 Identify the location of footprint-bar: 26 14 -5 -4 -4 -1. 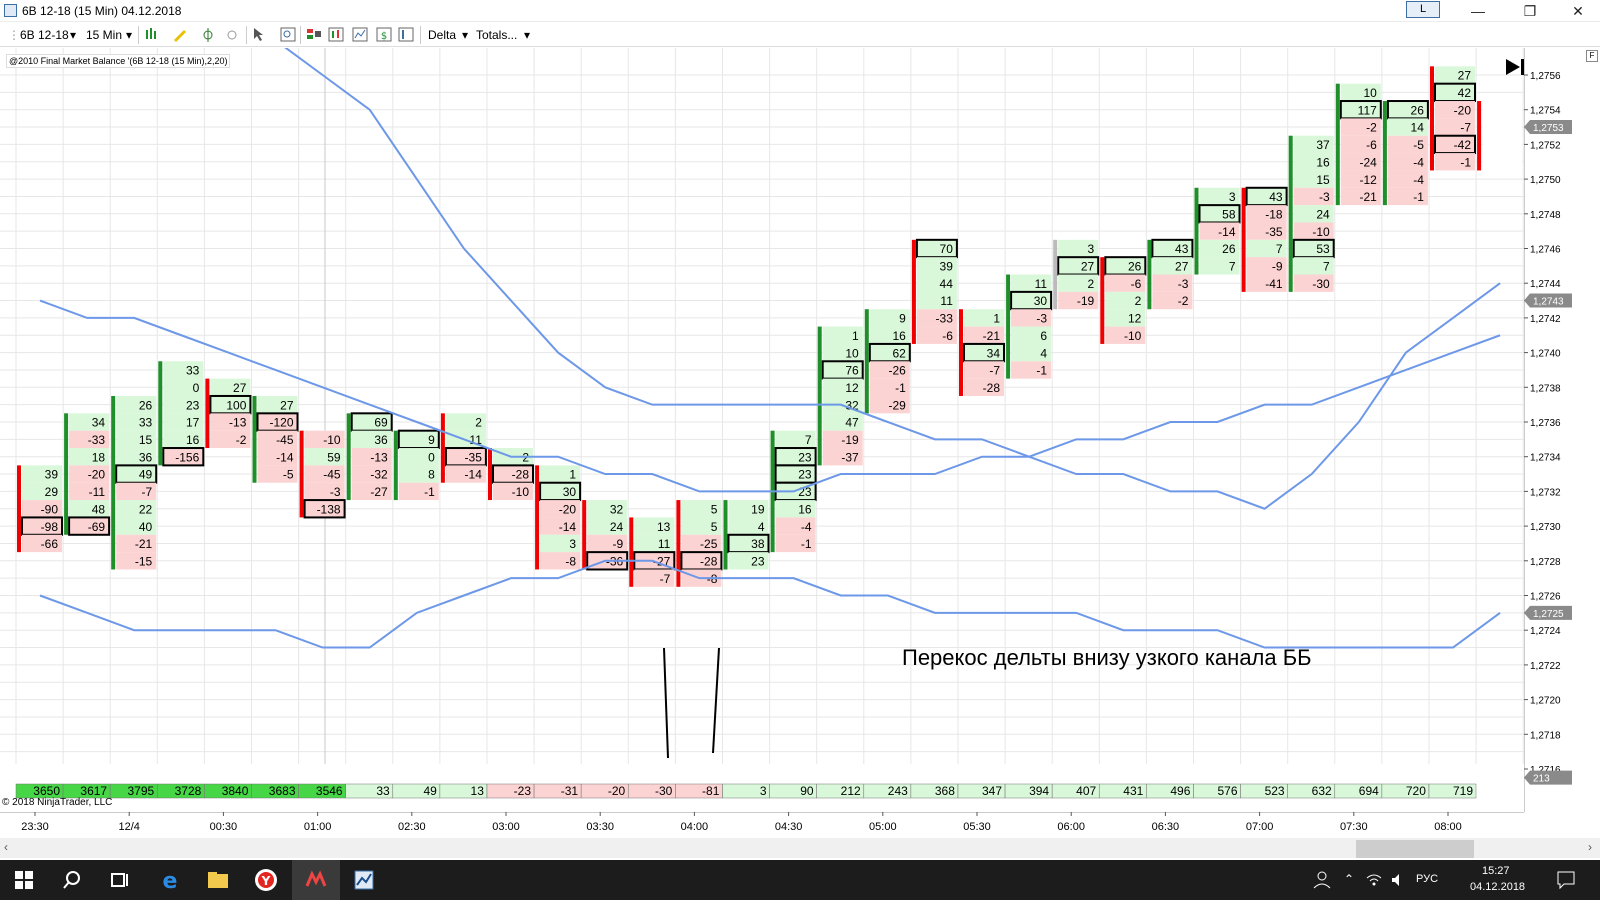
(1405, 153).